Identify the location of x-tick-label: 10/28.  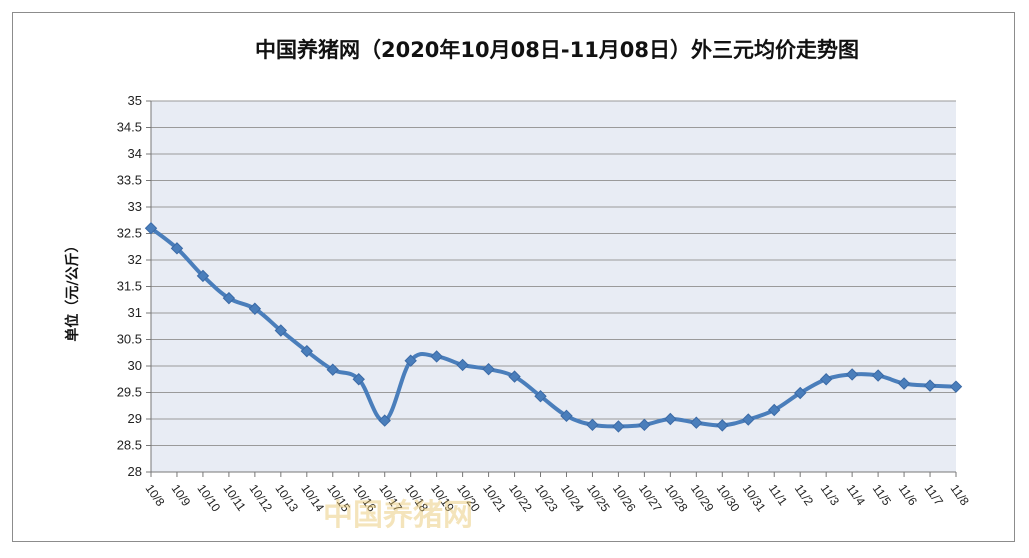
(676, 498).